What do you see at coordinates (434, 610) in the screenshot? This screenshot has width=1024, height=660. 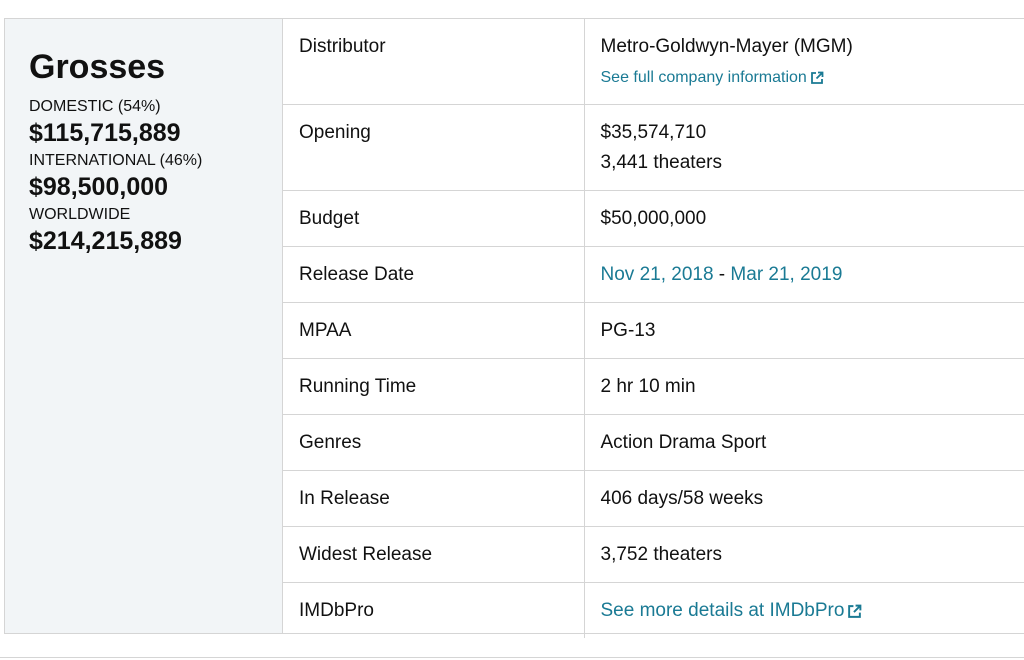 I see `imdbpro-label: IMDbPro` at bounding box center [434, 610].